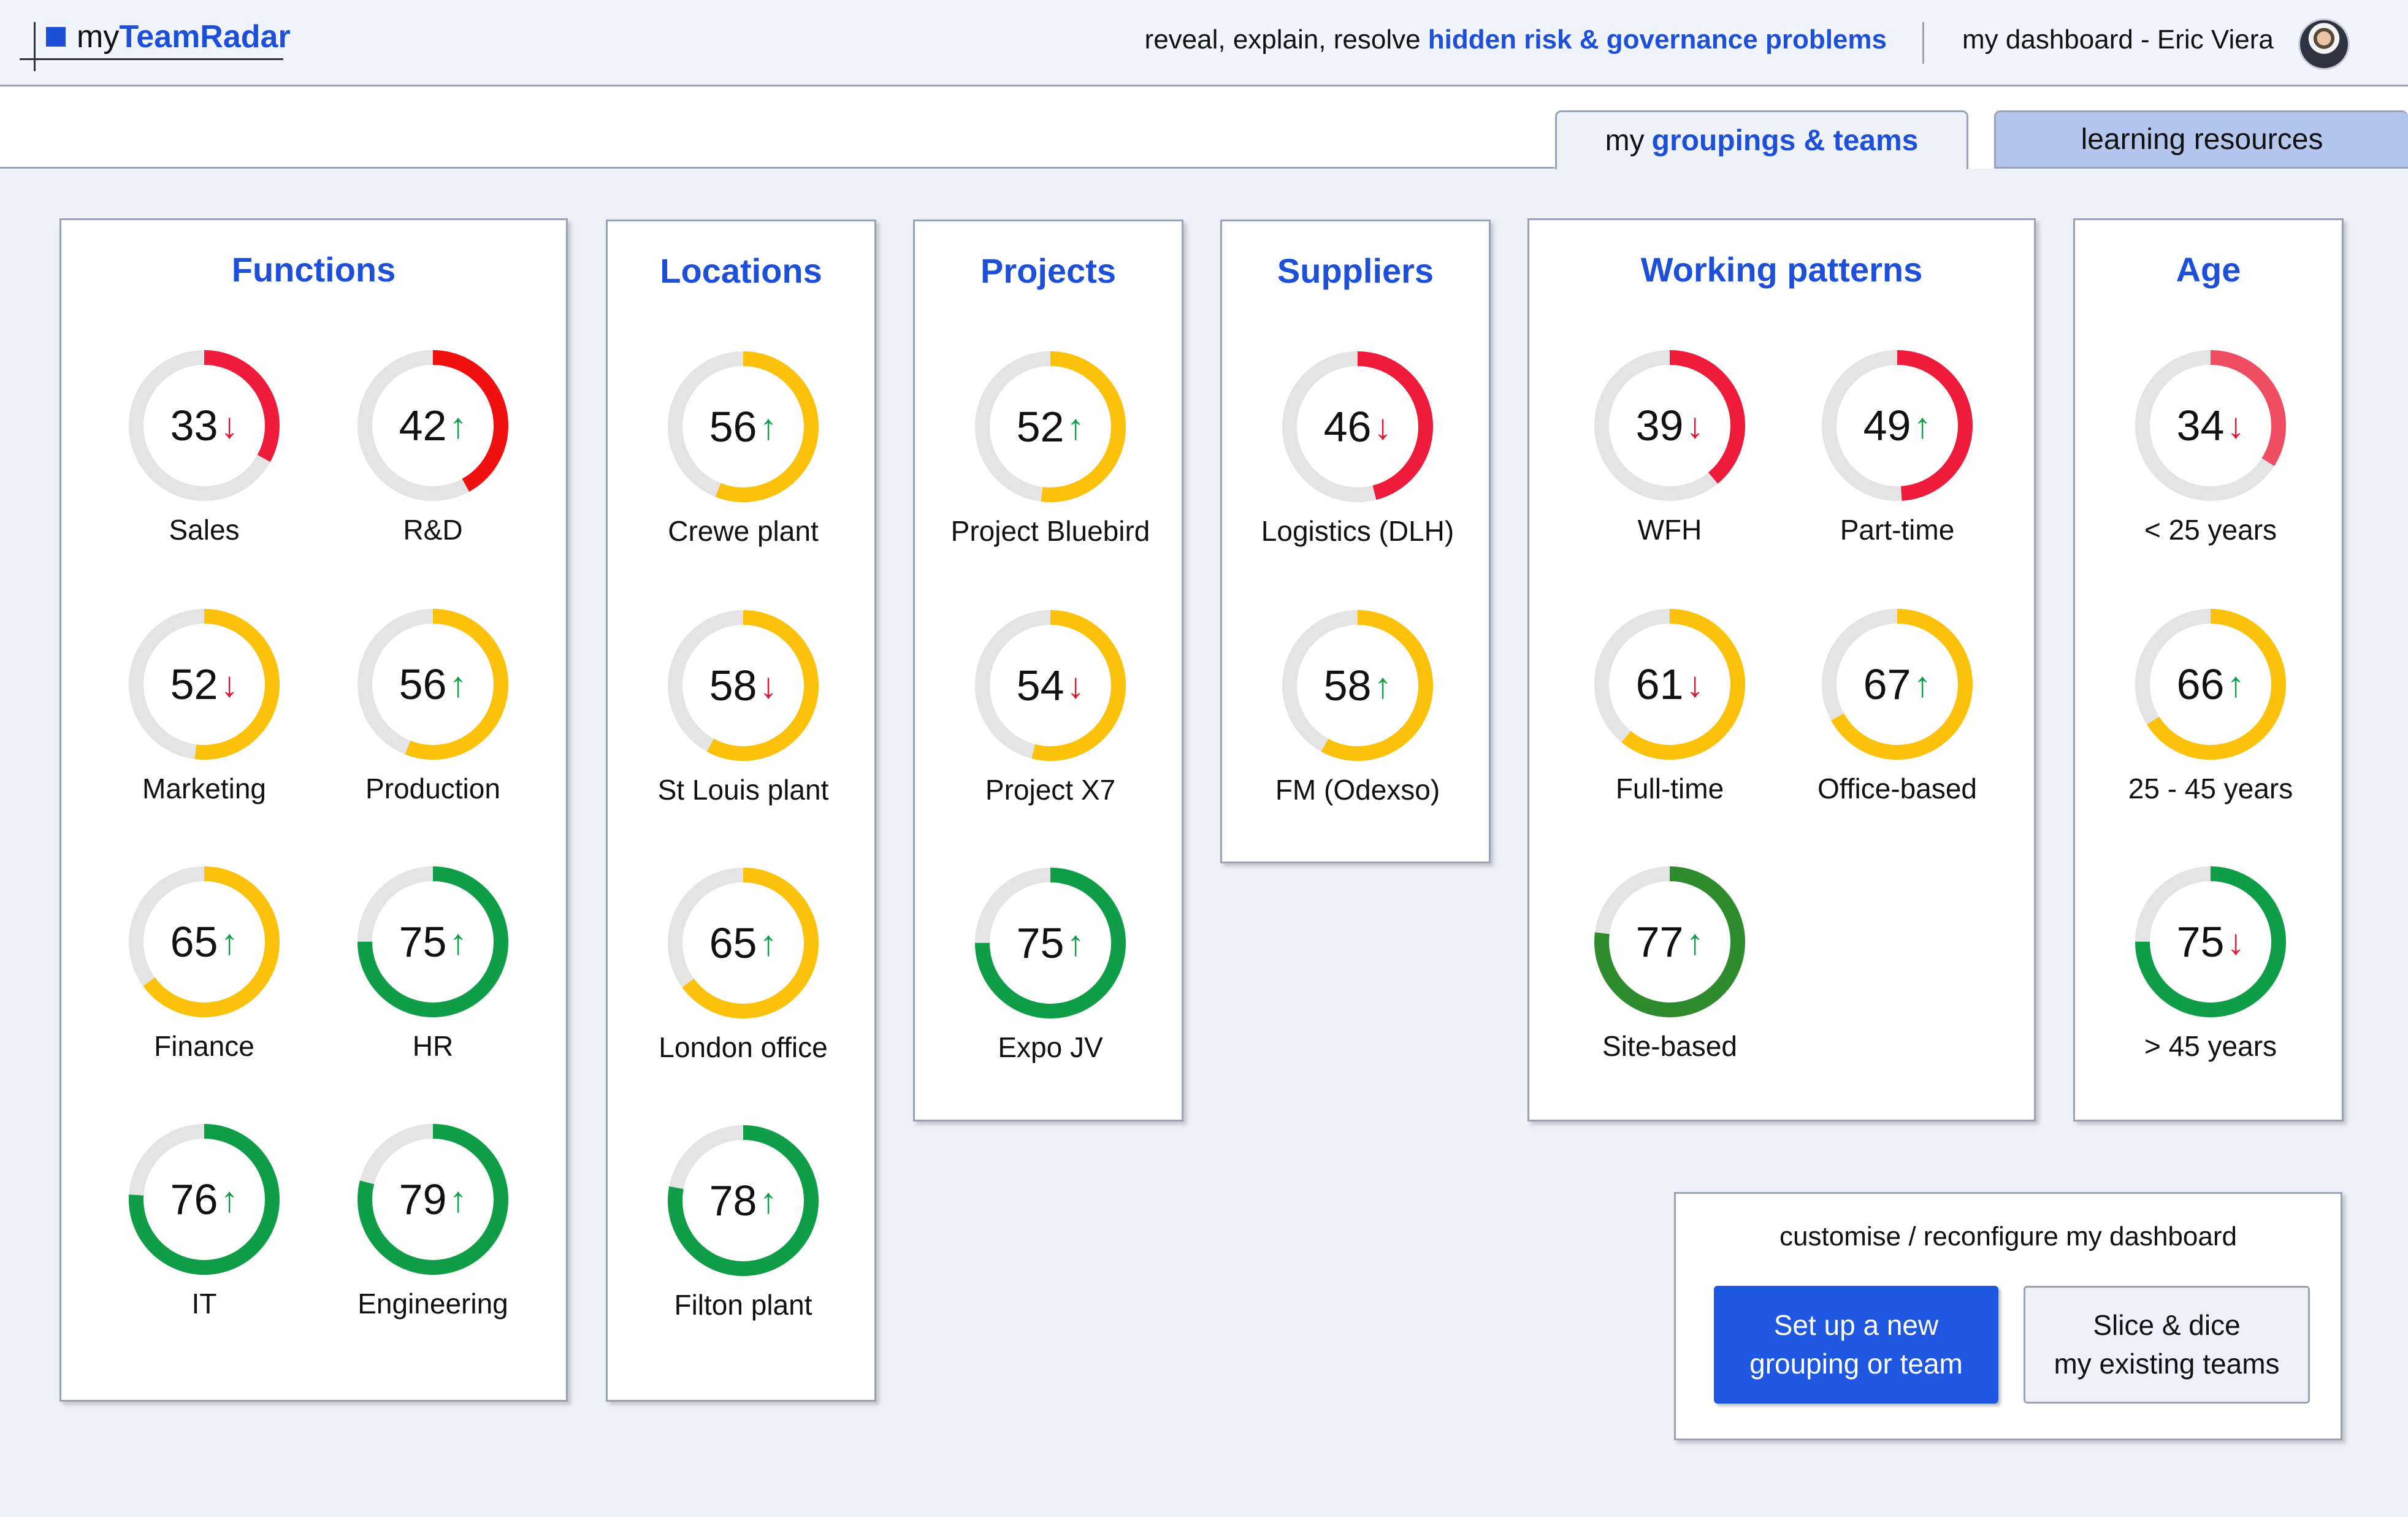 The image size is (2408, 1517). I want to click on gauge-number: 61, so click(1659, 684).